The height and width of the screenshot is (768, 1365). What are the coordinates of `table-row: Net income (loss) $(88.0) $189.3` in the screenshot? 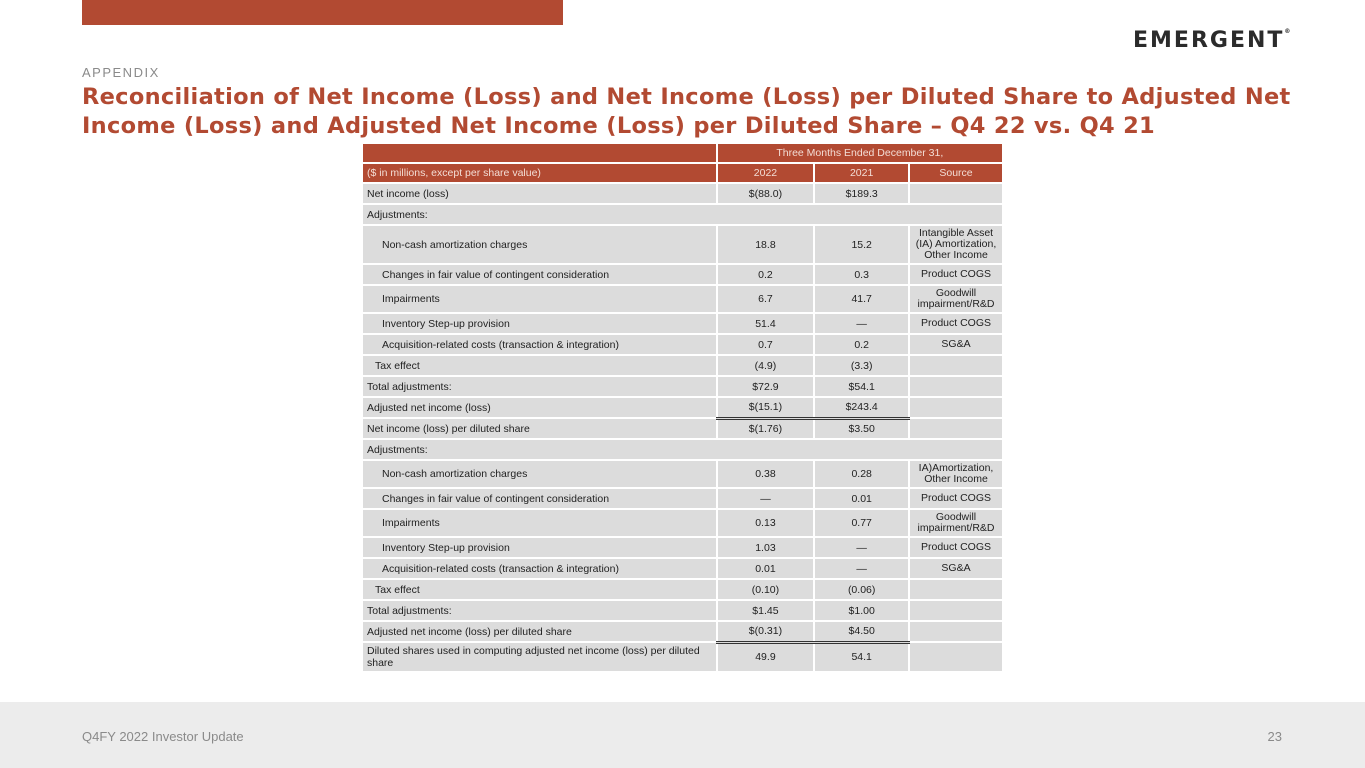 It's located at (682, 193).